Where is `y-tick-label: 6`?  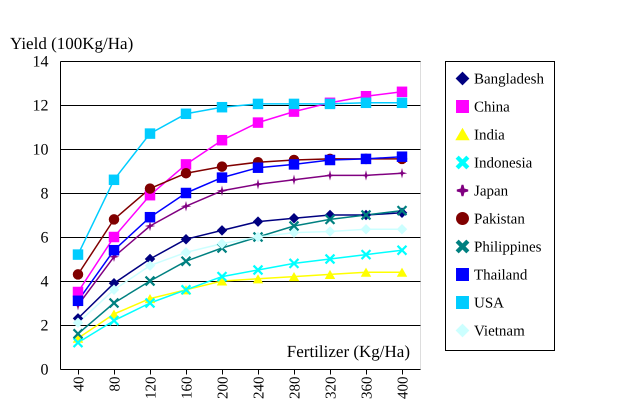
y-tick-label: 6 is located at coordinates (44, 238).